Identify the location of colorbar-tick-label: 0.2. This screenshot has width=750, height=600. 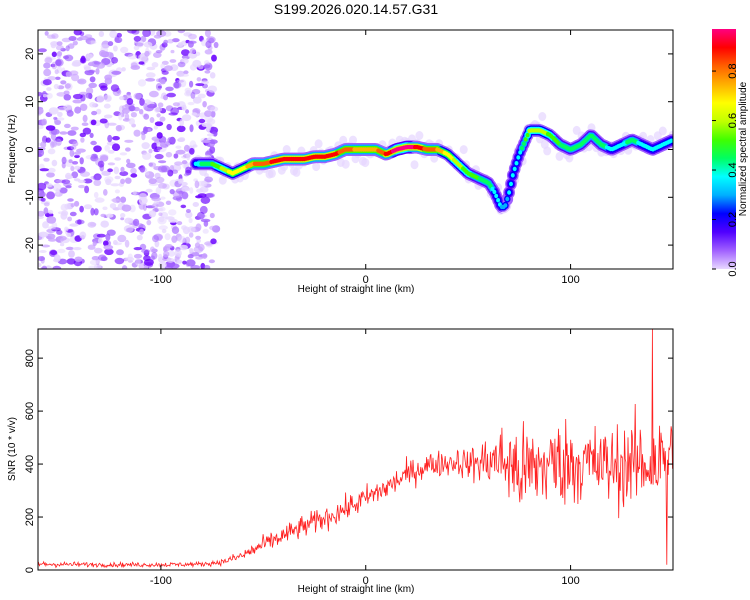
(733, 219).